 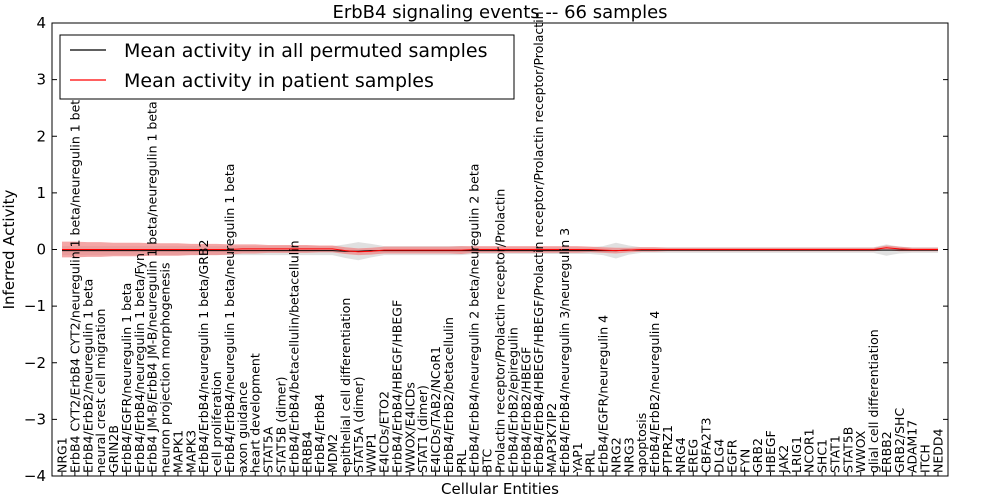 I want to click on x-axis-label: Cellular Entities, so click(x=500, y=489).